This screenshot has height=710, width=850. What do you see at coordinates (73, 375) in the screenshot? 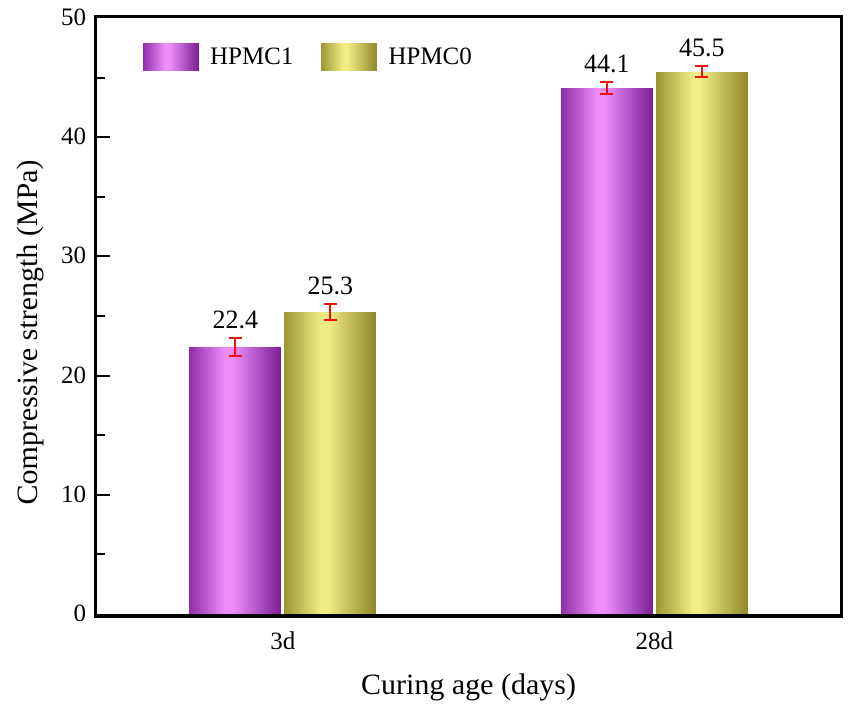
I see `y-tick-label: 20` at bounding box center [73, 375].